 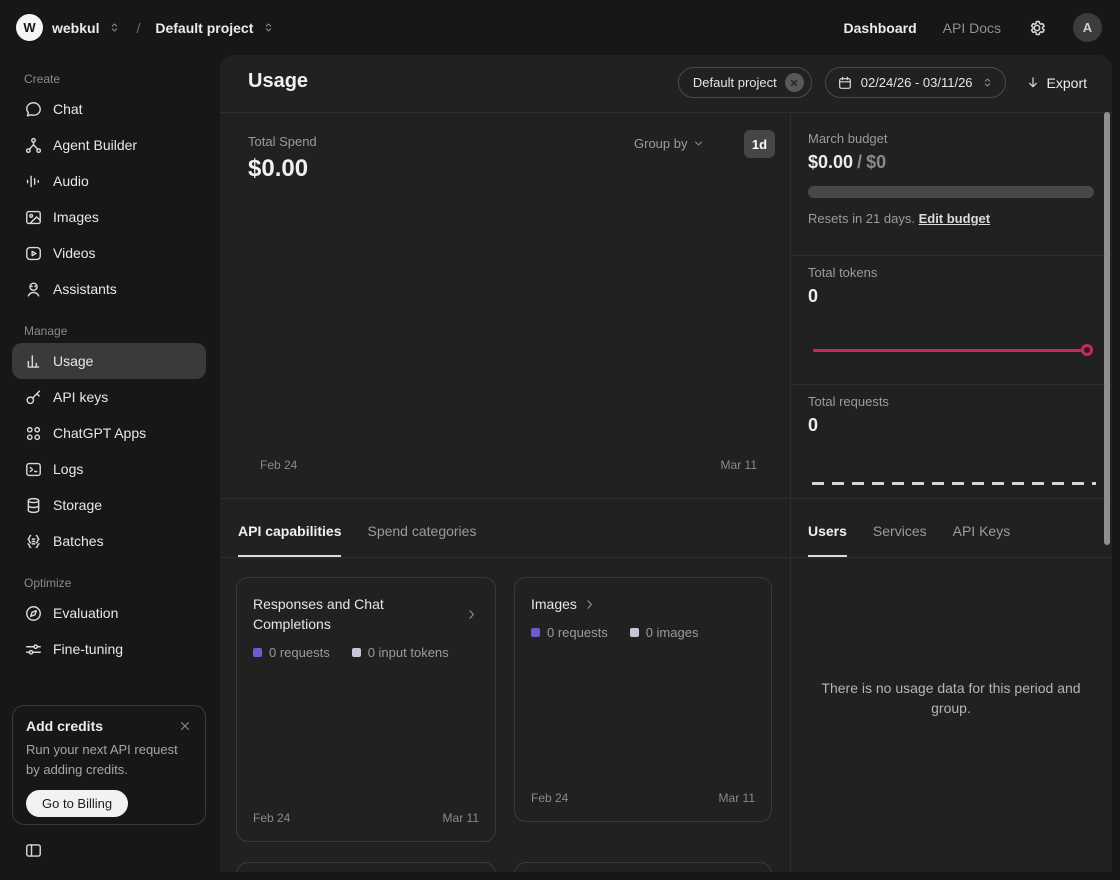 What do you see at coordinates (408, 652) in the screenshot?
I see `legend-label: 0 input tokens` at bounding box center [408, 652].